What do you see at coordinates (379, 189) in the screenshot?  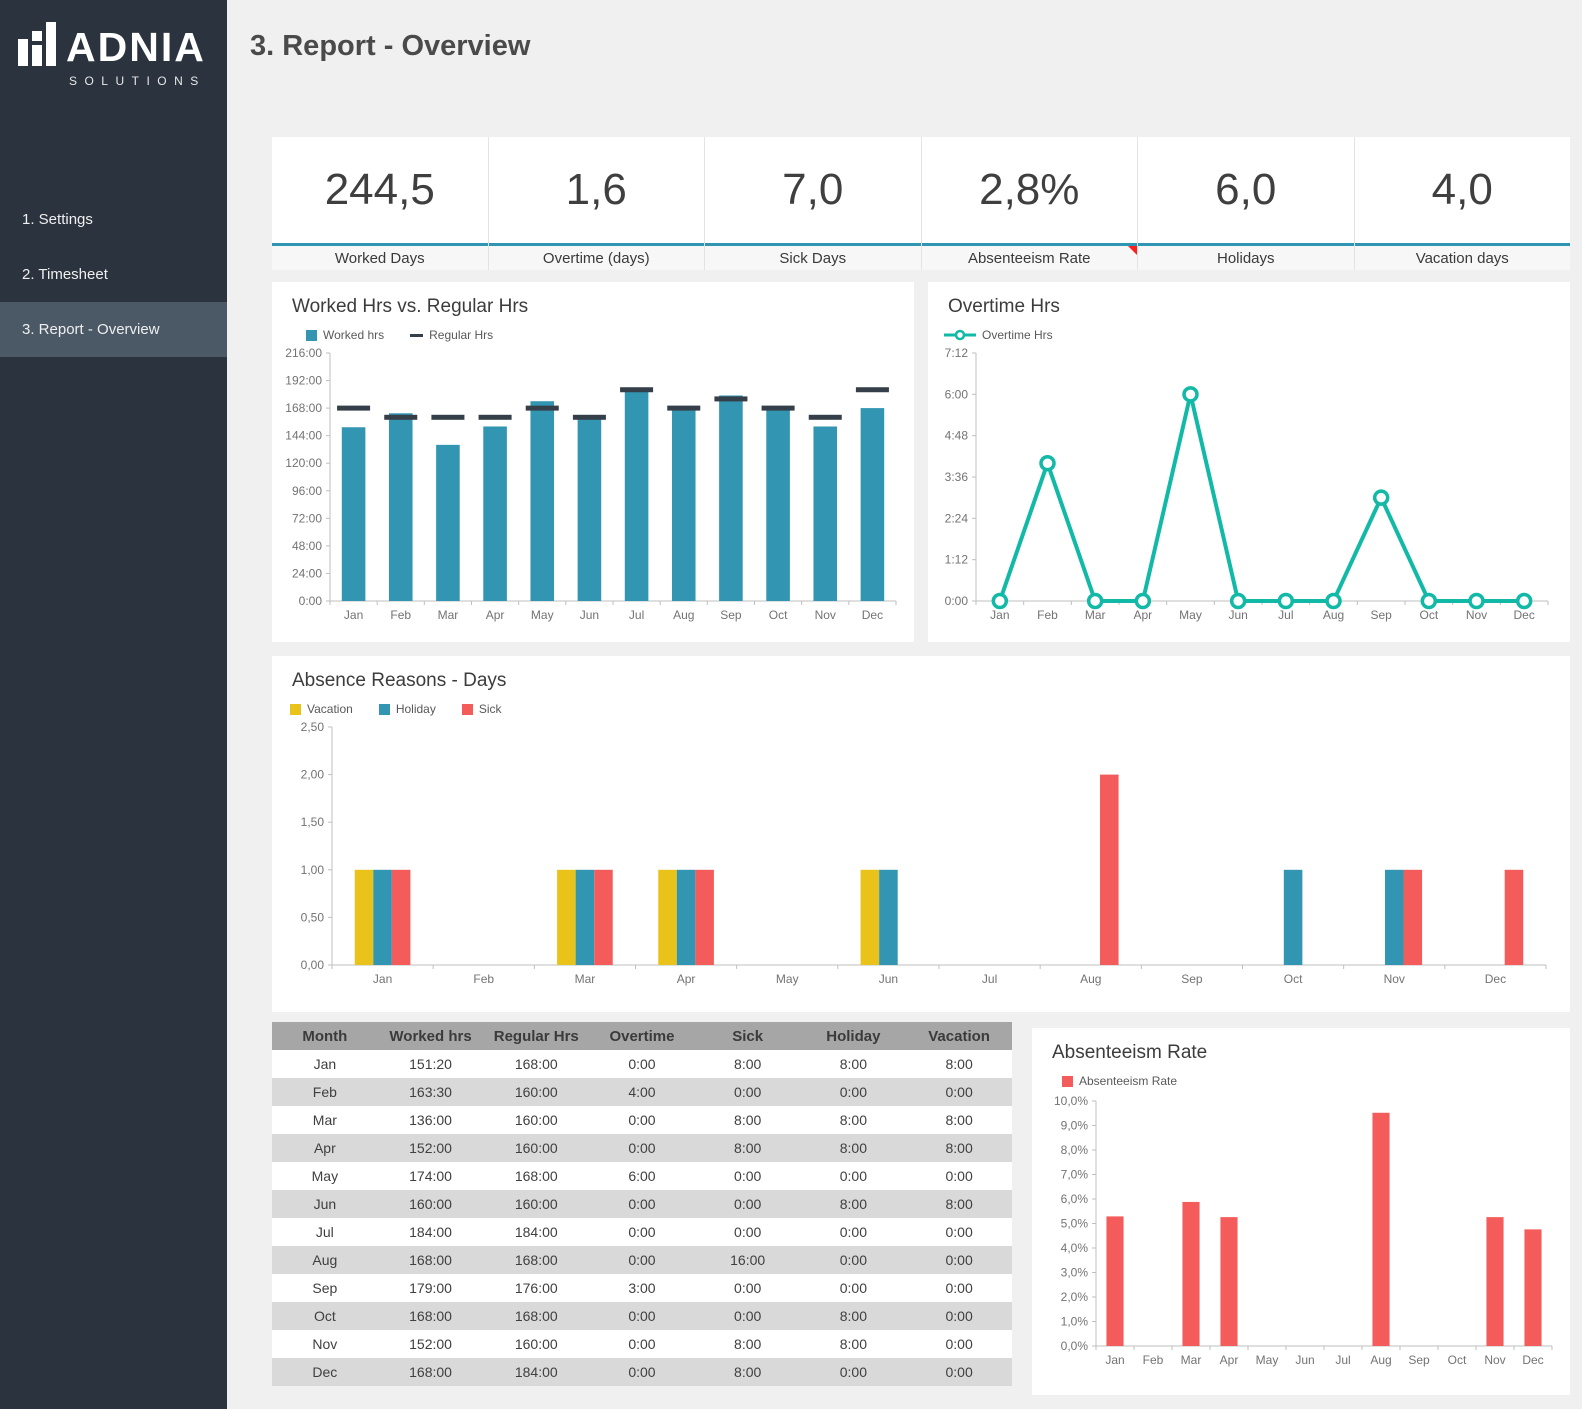 I see `kpi-value: 244,5` at bounding box center [379, 189].